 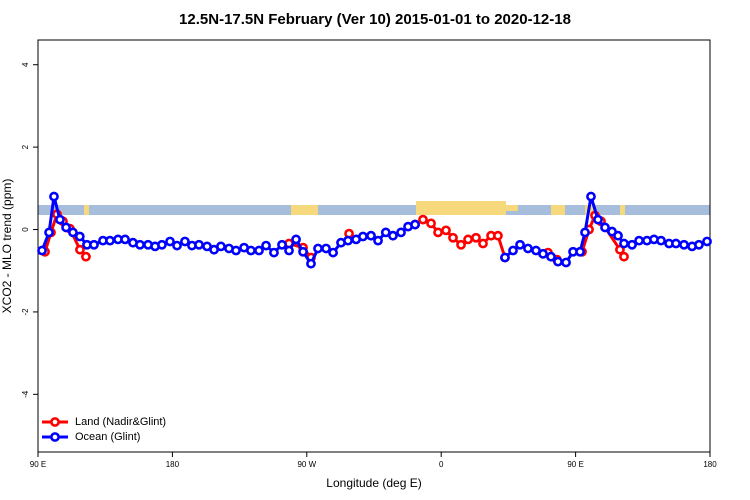 What do you see at coordinates (25, 64) in the screenshot?
I see `y-tick-label: 4` at bounding box center [25, 64].